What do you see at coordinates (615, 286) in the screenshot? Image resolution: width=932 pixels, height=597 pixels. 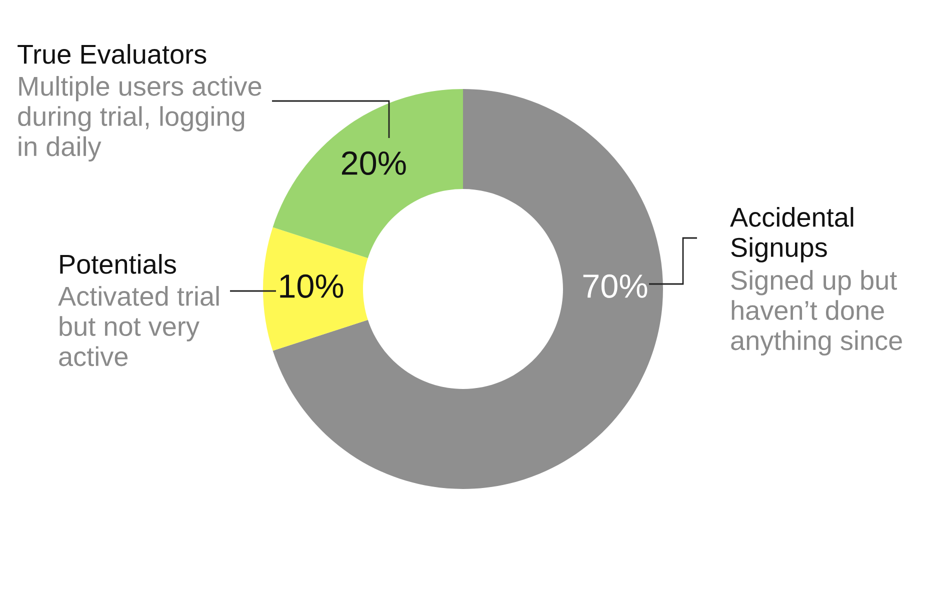 I see `data-label: 70%` at bounding box center [615, 286].